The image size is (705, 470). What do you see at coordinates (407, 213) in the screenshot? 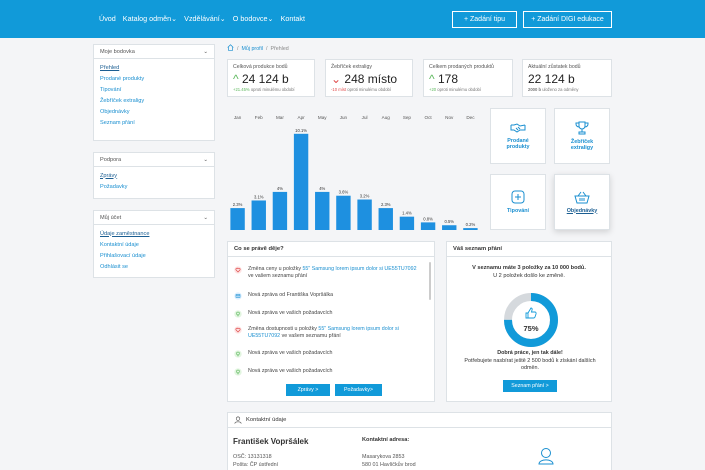
I see `bar-value-label: 1.4%` at bounding box center [407, 213].